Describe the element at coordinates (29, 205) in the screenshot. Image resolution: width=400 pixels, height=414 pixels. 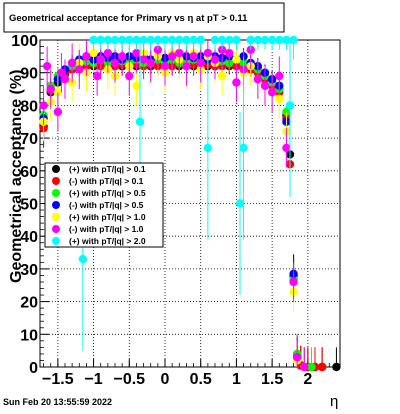
I see `y-tick-label: 50` at that location.